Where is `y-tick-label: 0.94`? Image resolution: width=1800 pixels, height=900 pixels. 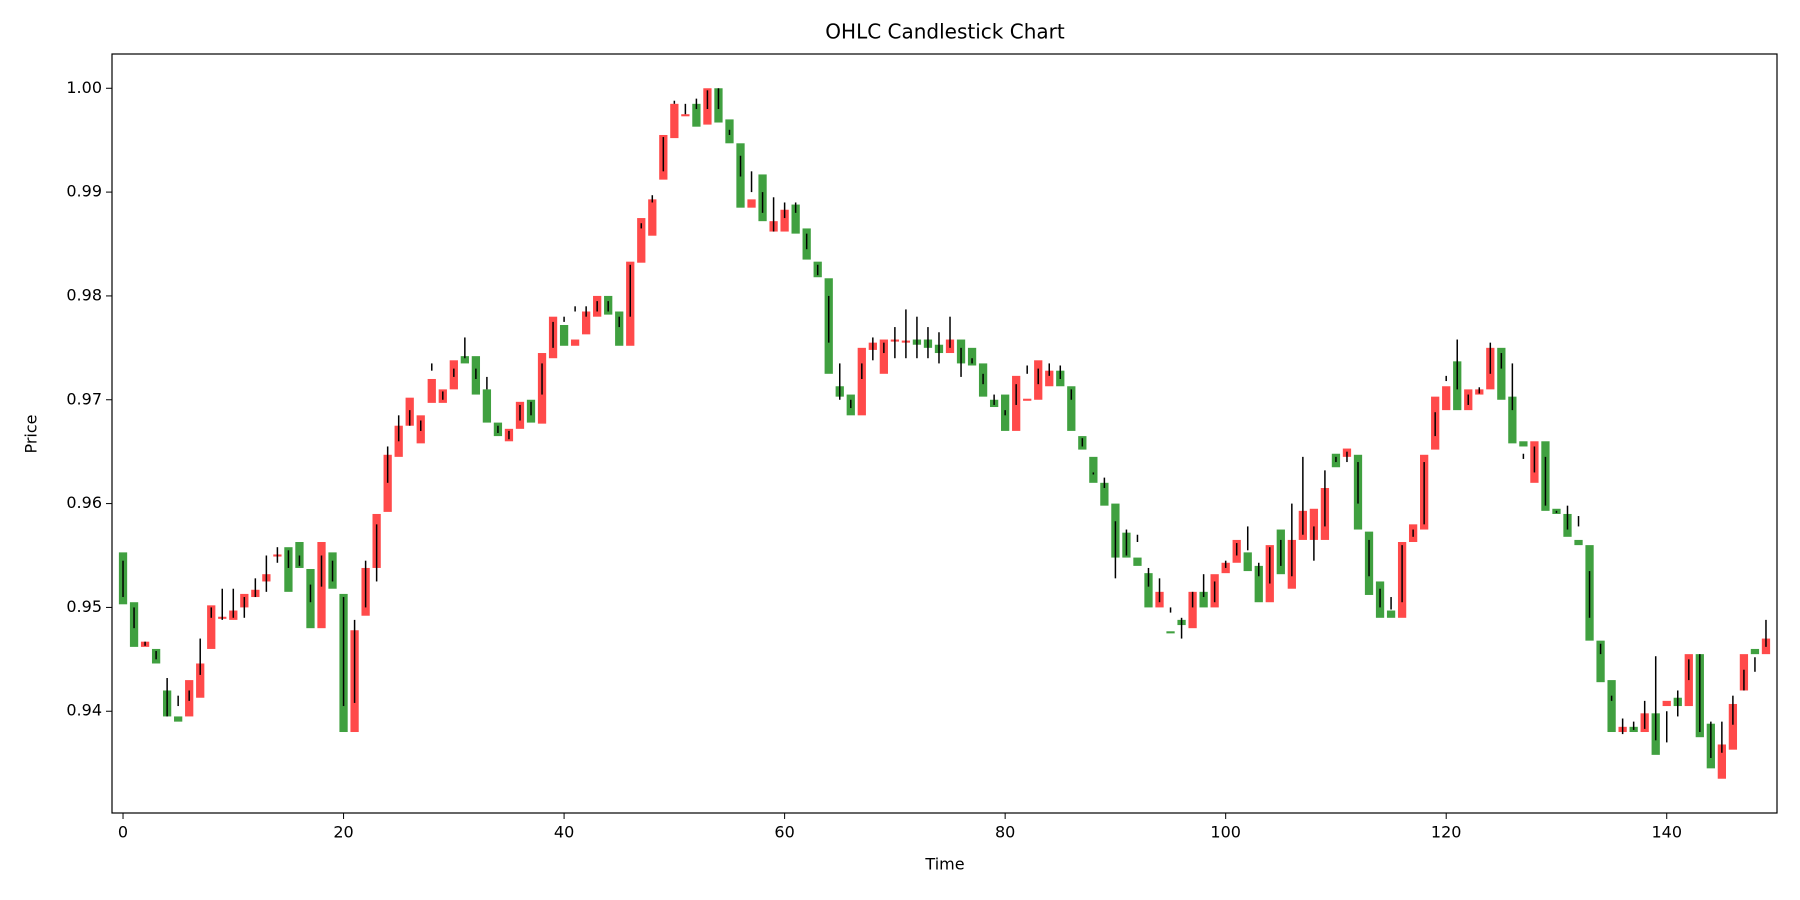 y-tick-label: 0.94 is located at coordinates (84, 710).